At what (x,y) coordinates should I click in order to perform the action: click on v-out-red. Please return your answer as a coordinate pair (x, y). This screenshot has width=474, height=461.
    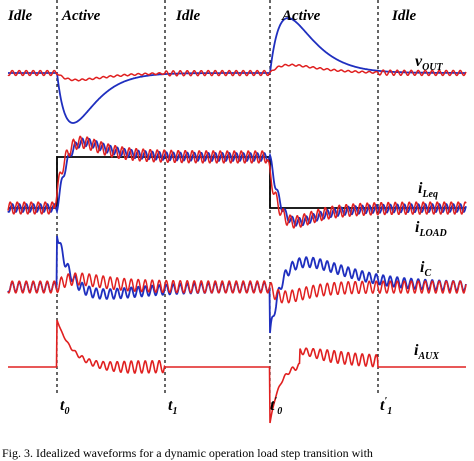
    Looking at the image, I should click on (237, 72).